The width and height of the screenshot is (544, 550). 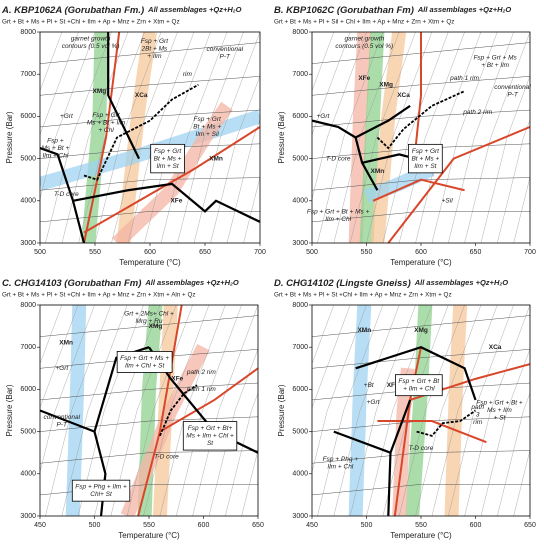 I want to click on field-label: XFe, so click(x=176, y=201).